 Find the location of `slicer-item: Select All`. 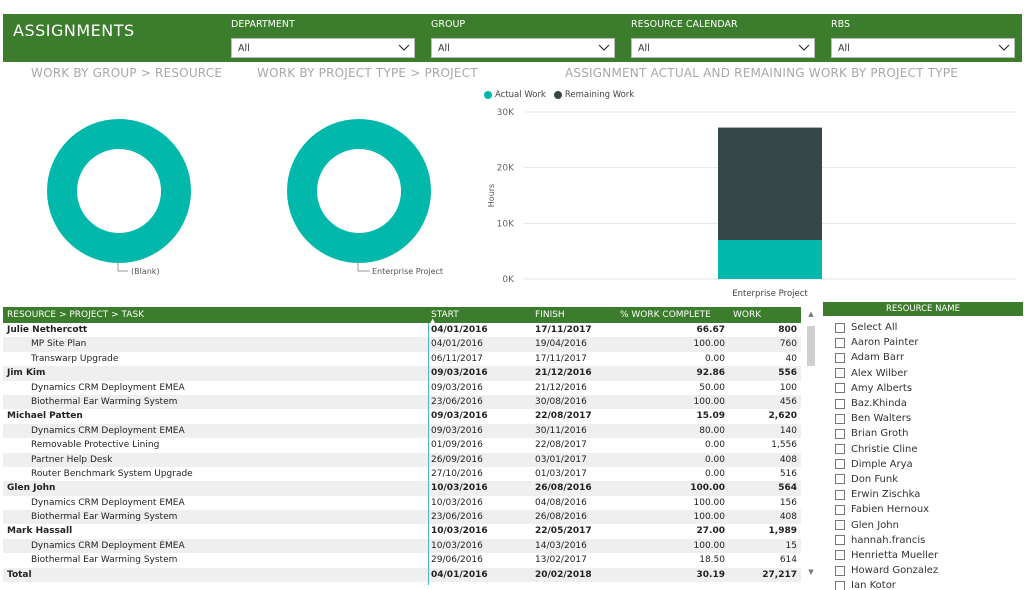

slicer-item: Select All is located at coordinates (923, 327).